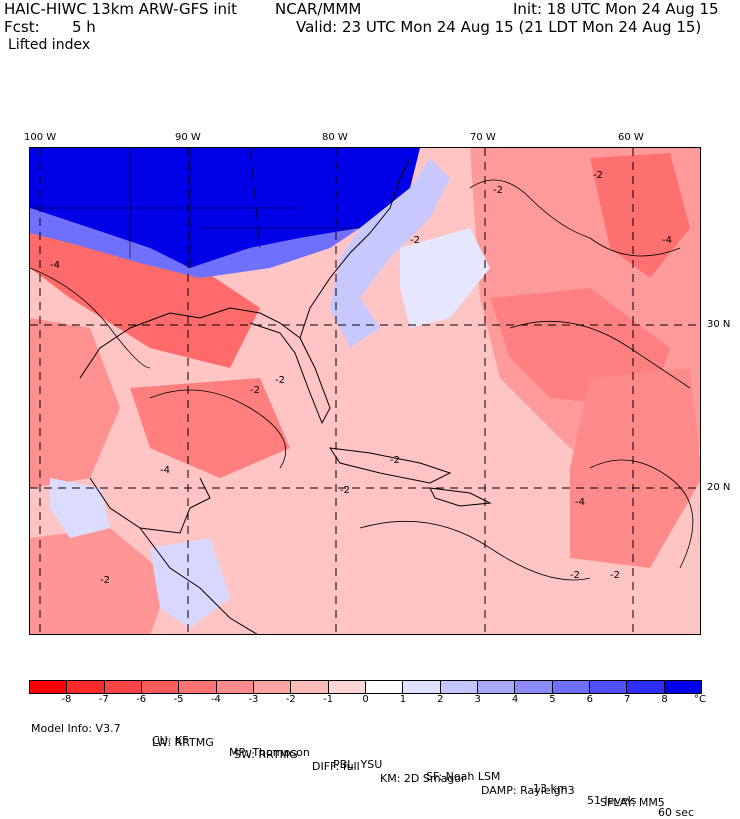 The height and width of the screenshot is (819, 740). What do you see at coordinates (664, 699) in the screenshot?
I see `colorbar-tick-label: 8` at bounding box center [664, 699].